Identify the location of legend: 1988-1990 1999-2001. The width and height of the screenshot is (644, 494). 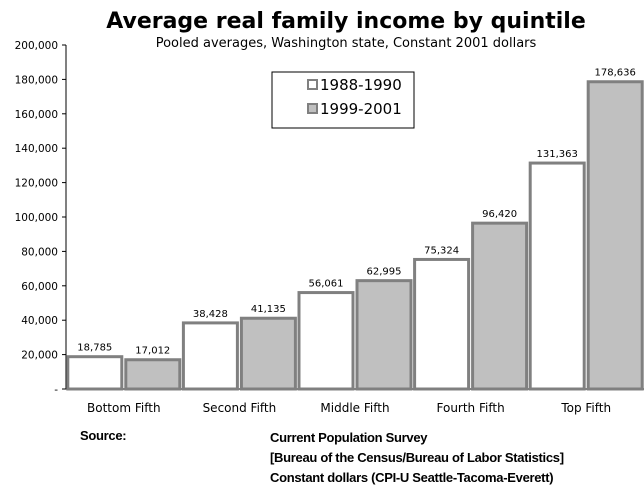
(343, 100).